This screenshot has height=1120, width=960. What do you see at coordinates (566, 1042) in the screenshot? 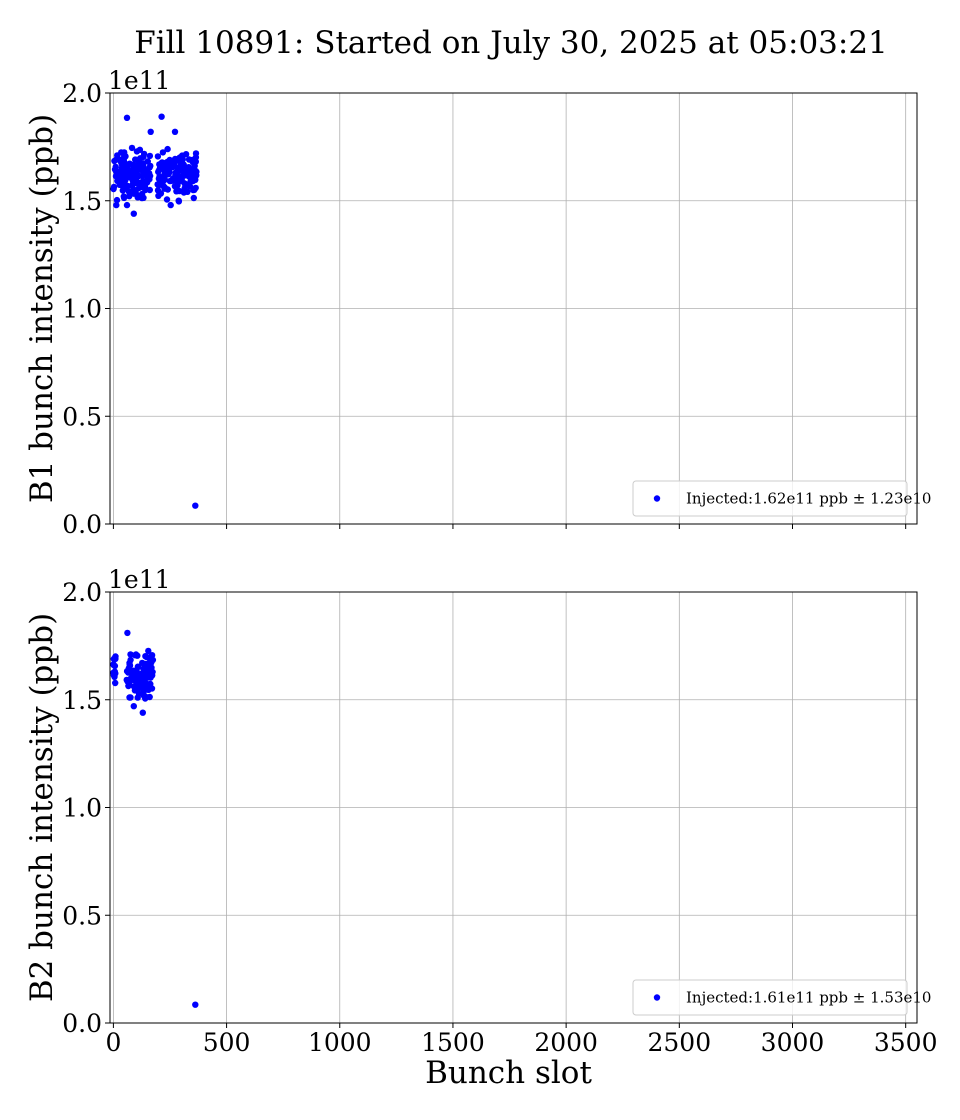
I see `x-tick-label: 2000` at bounding box center [566, 1042].